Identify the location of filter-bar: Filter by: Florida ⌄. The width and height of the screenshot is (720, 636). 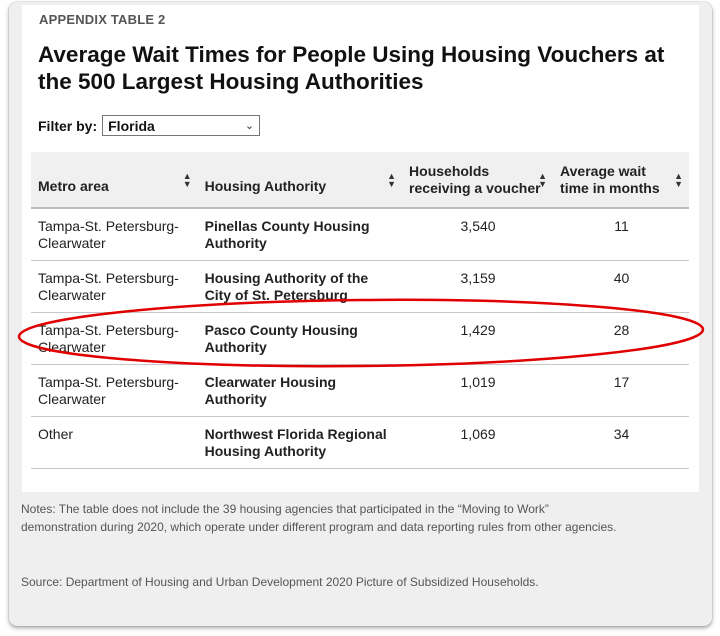
(149, 125).